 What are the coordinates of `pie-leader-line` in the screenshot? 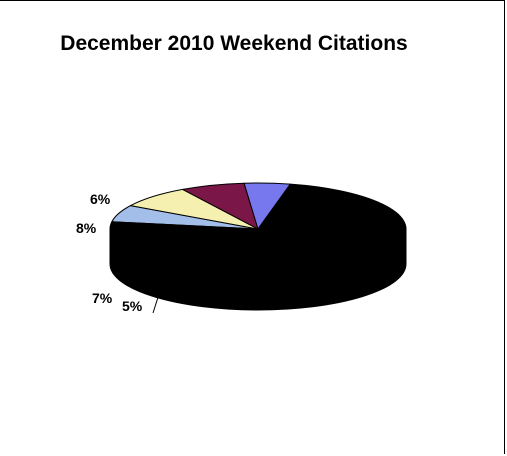 It's located at (156, 302).